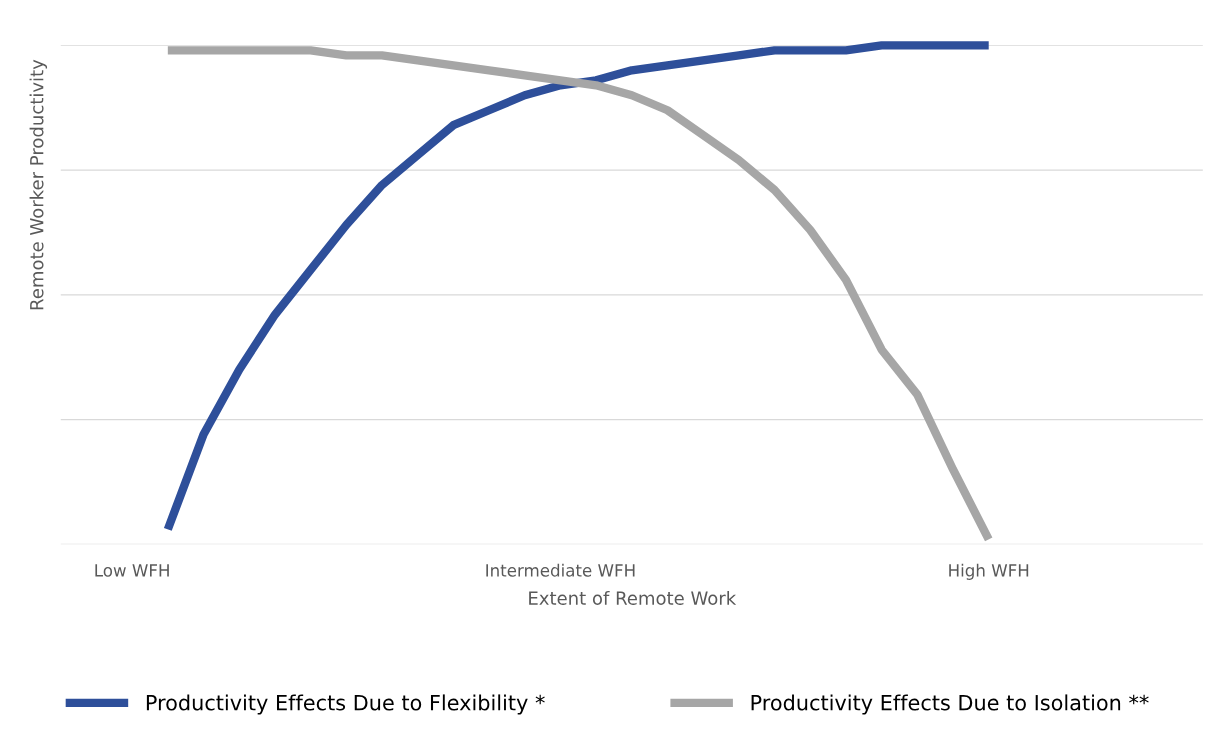  I want to click on x-axis-title: Extent of Remote Work, so click(633, 598).